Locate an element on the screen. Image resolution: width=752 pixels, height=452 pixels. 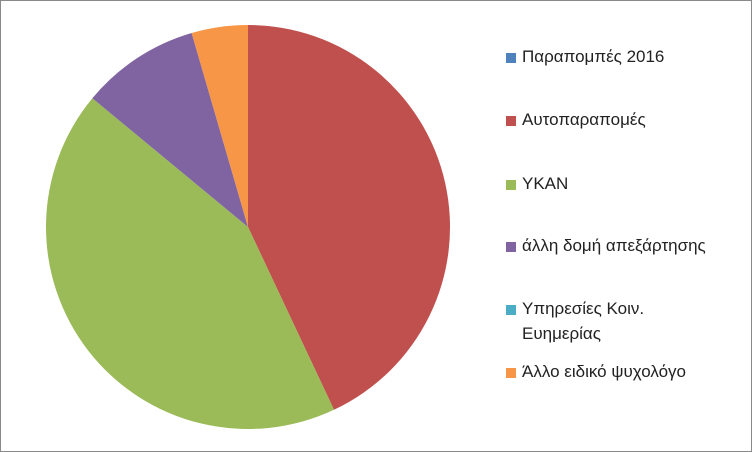
legend-label: Υπηρεσίες Κοιν. Ευημερίας is located at coordinates (583, 321).